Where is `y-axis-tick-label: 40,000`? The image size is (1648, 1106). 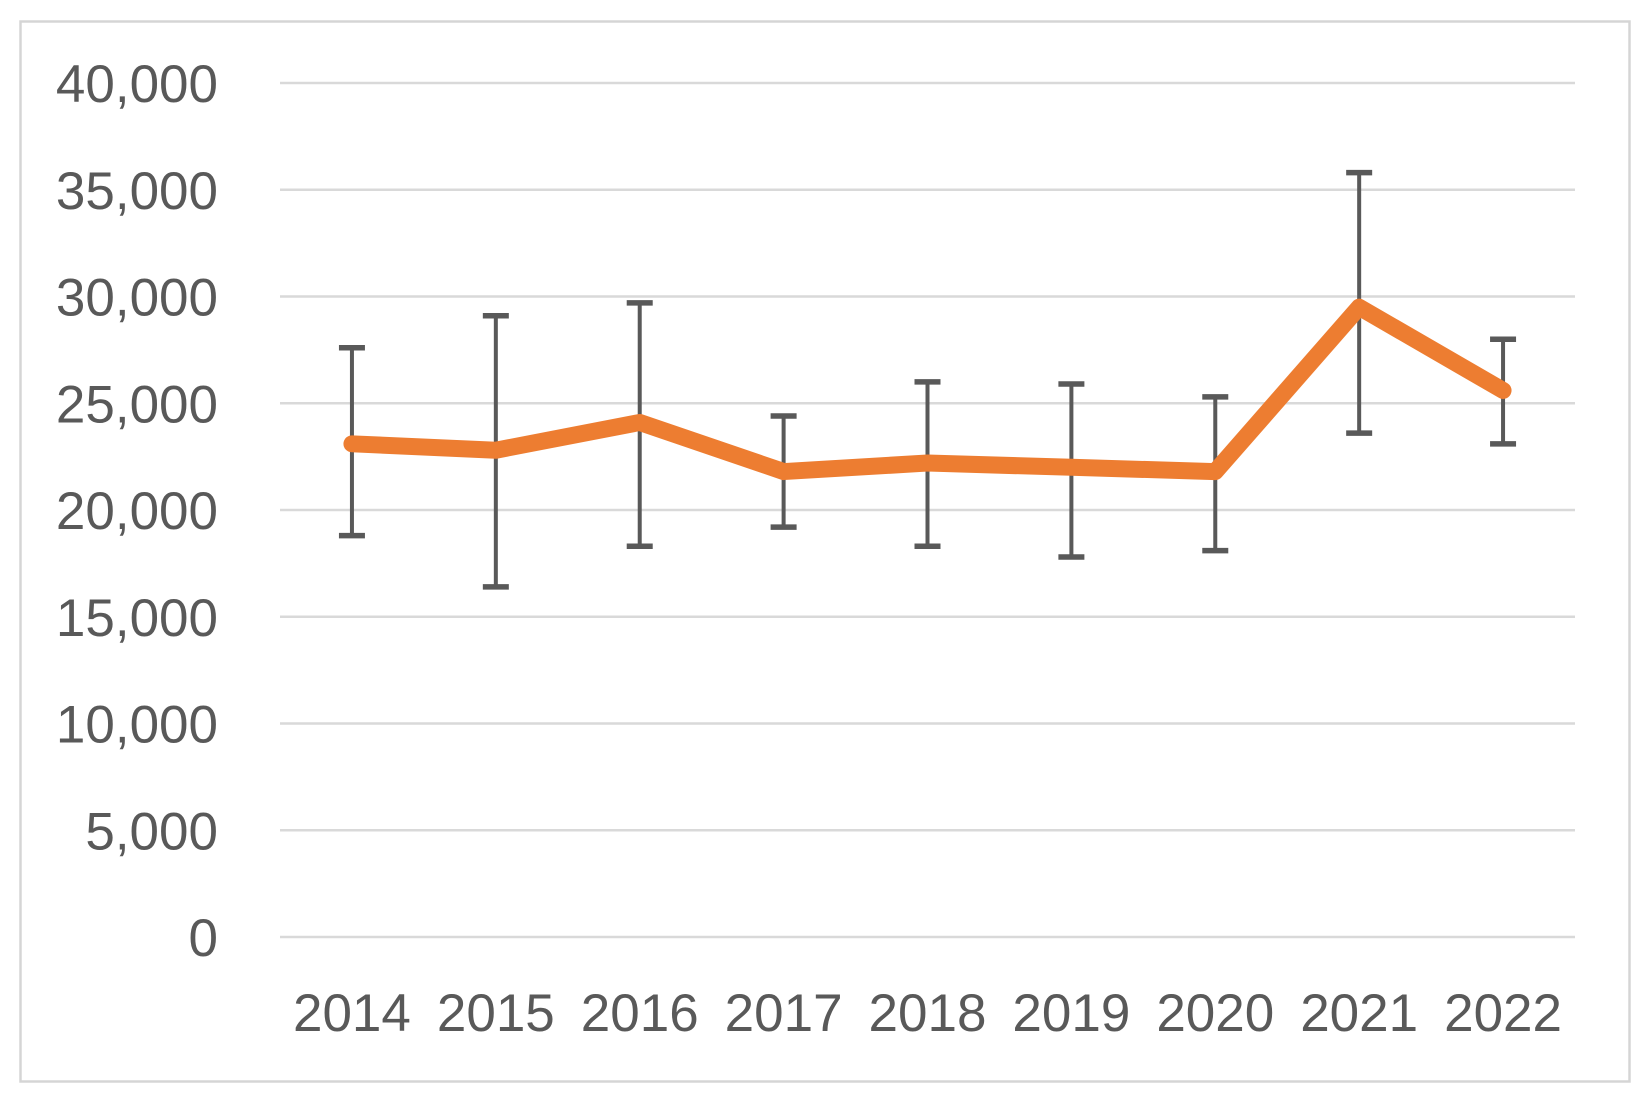
y-axis-tick-label: 40,000 is located at coordinates (137, 84).